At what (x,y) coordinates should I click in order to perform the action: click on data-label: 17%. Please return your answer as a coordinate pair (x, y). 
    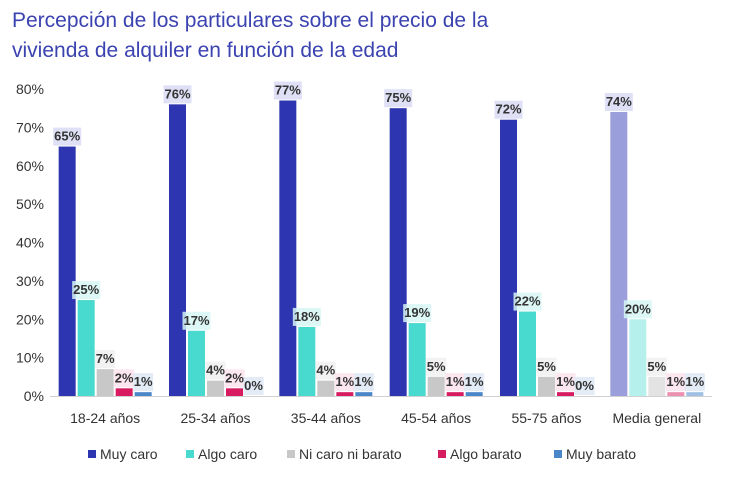
    Looking at the image, I should click on (196, 320).